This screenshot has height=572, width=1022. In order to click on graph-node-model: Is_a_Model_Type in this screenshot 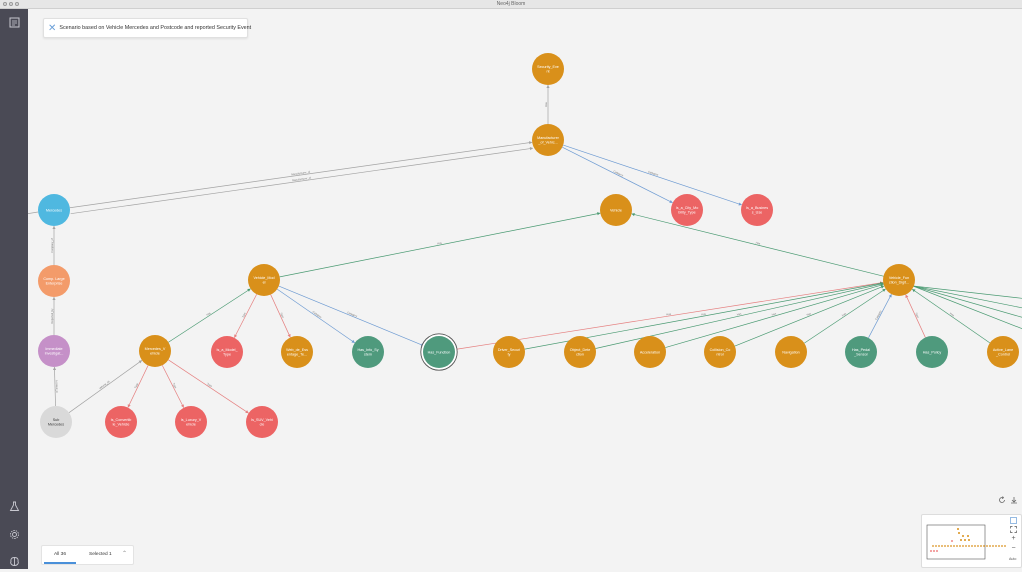, I will do `click(227, 352)`.